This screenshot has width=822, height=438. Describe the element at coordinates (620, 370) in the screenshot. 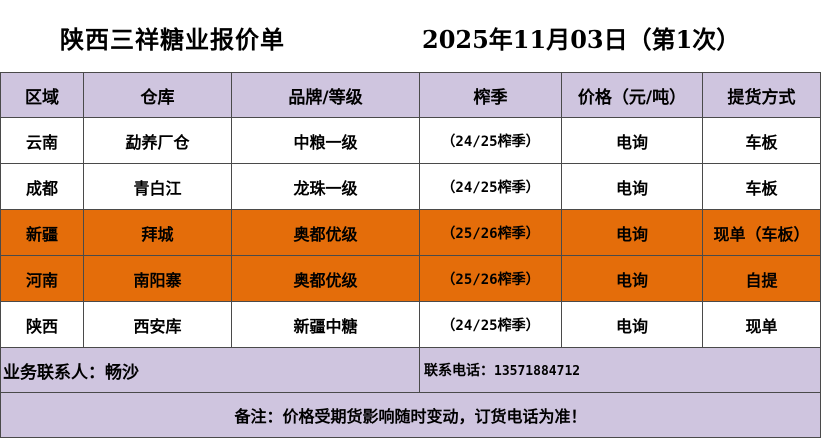

I see `contact-phone: 联系电话：13571884712` at that location.